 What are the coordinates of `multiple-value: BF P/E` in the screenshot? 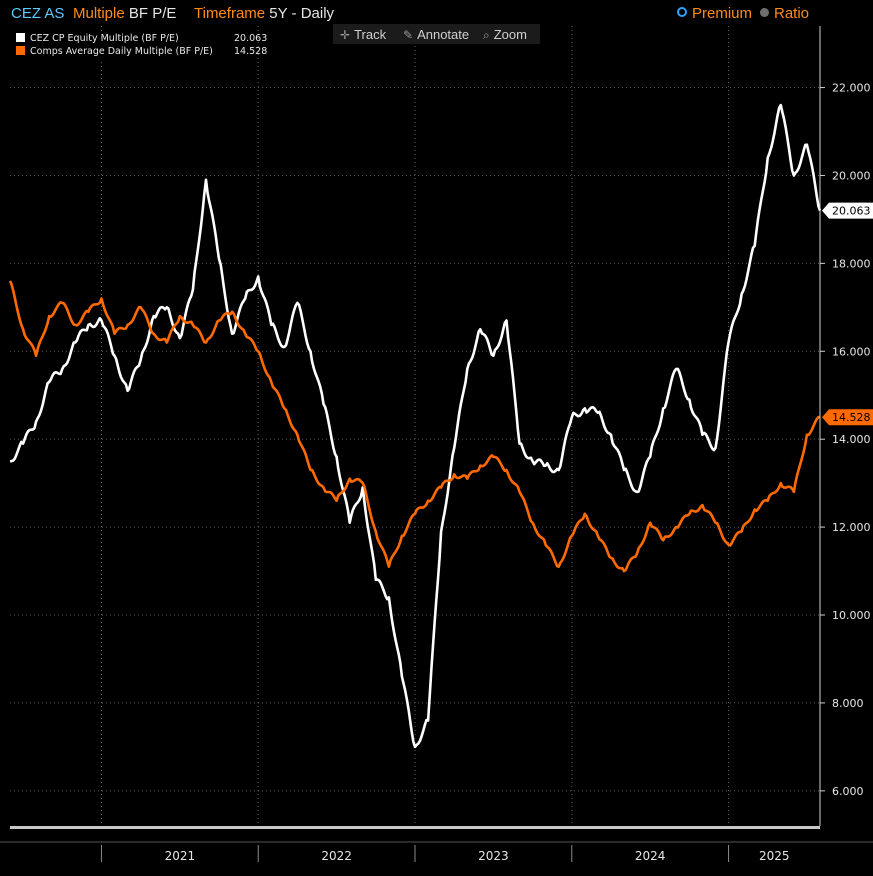 It's located at (152, 13).